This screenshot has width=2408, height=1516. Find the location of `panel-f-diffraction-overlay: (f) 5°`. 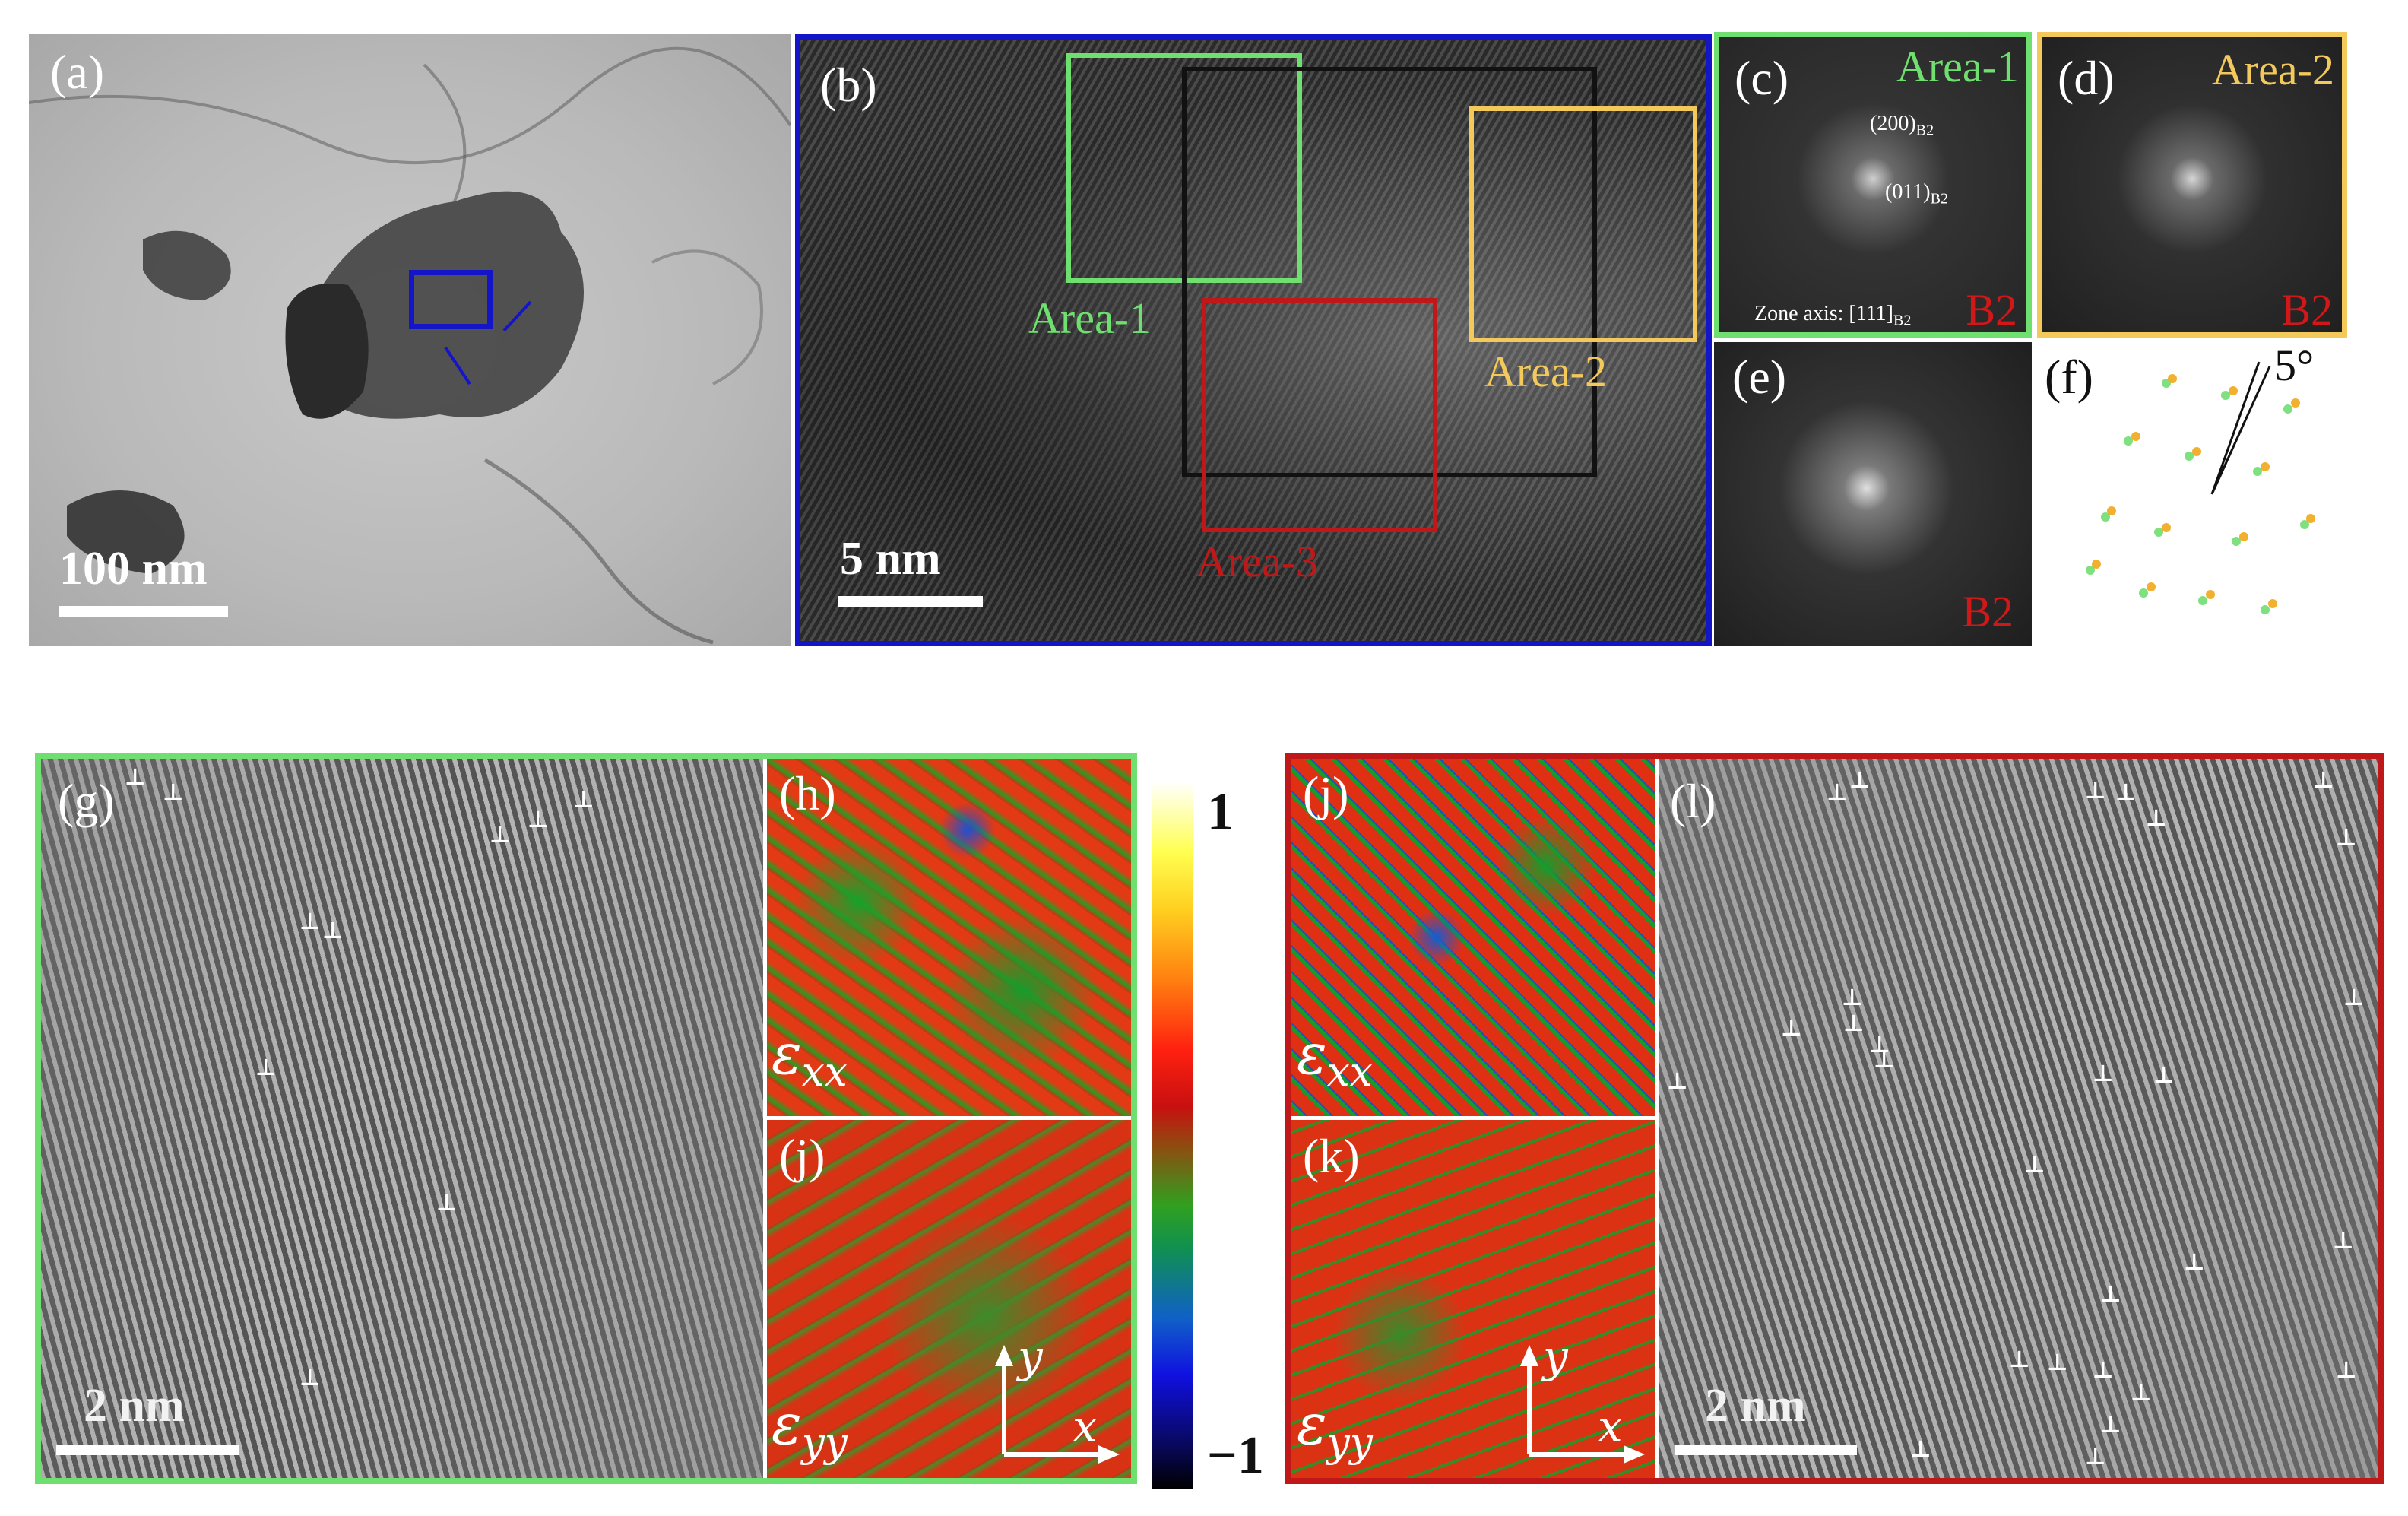

panel-f-diffraction-overlay: (f) 5° is located at coordinates (2192, 494).